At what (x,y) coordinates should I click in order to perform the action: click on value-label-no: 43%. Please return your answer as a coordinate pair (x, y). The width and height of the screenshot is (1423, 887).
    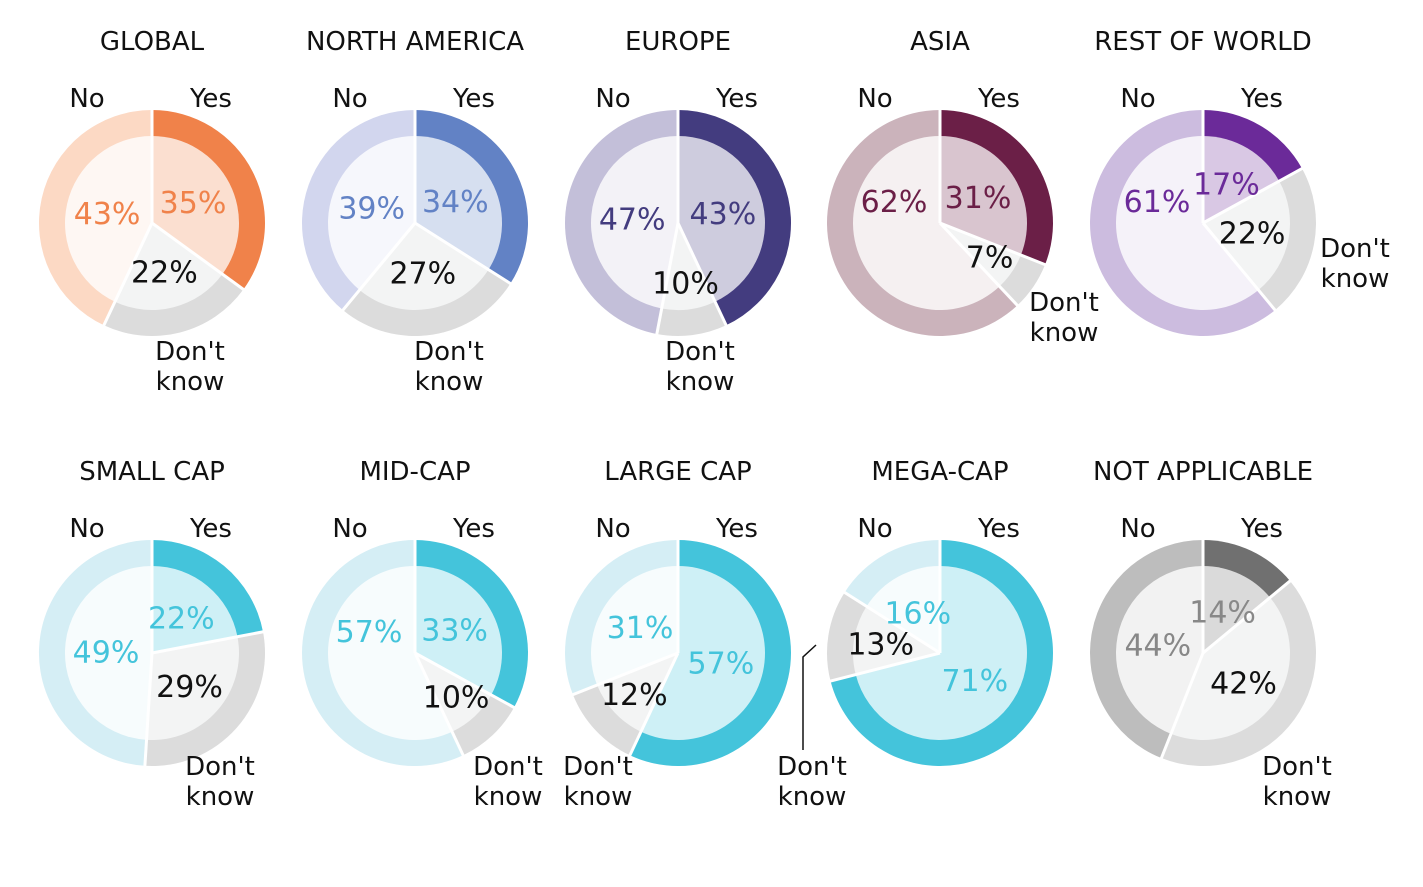
    Looking at the image, I should click on (107, 214).